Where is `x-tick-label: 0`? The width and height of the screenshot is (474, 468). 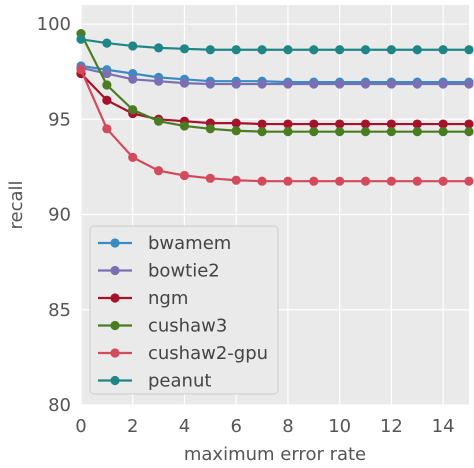
x-tick-label: 0 is located at coordinates (80, 426).